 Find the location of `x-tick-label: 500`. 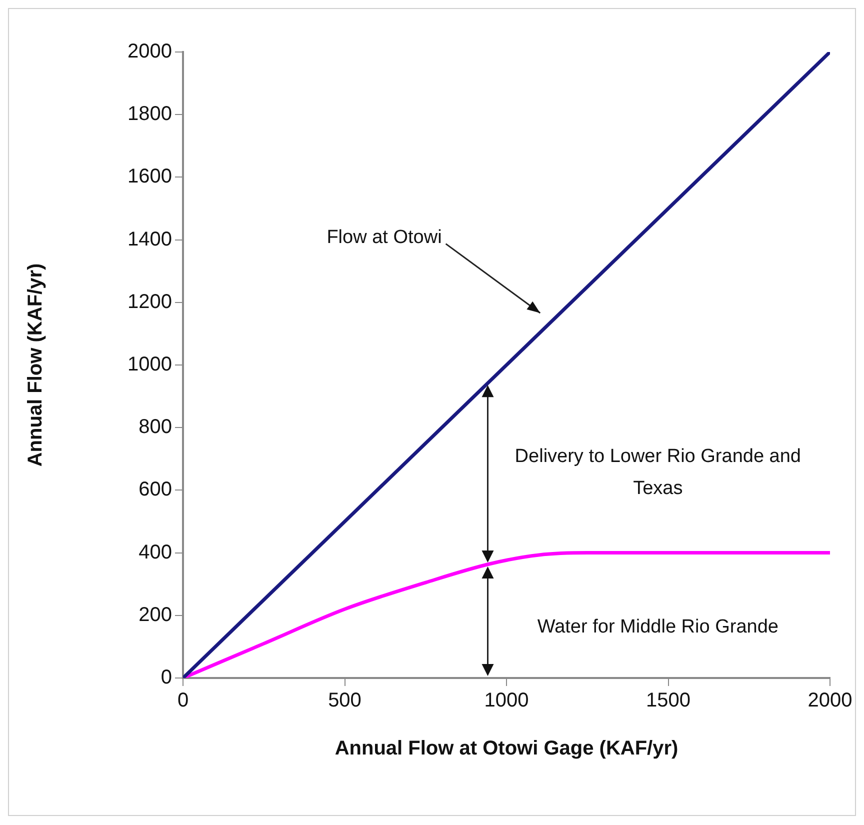

x-tick-label: 500 is located at coordinates (345, 701).